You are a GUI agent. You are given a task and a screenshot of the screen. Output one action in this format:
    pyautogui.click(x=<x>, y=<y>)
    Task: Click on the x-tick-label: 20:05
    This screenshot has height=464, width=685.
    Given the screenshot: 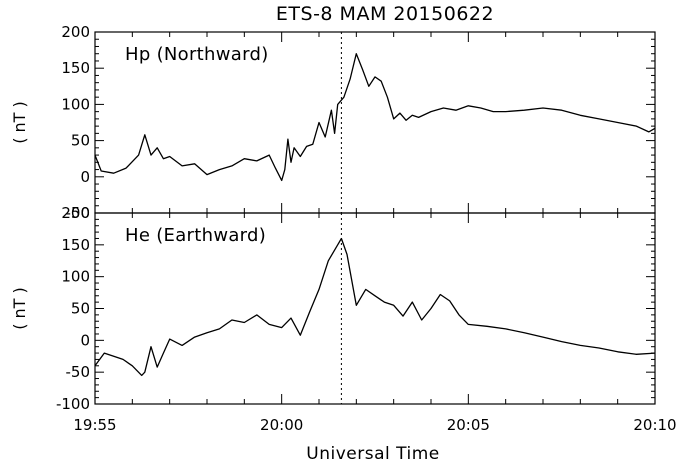 What is the action you would take?
    pyautogui.click(x=468, y=425)
    